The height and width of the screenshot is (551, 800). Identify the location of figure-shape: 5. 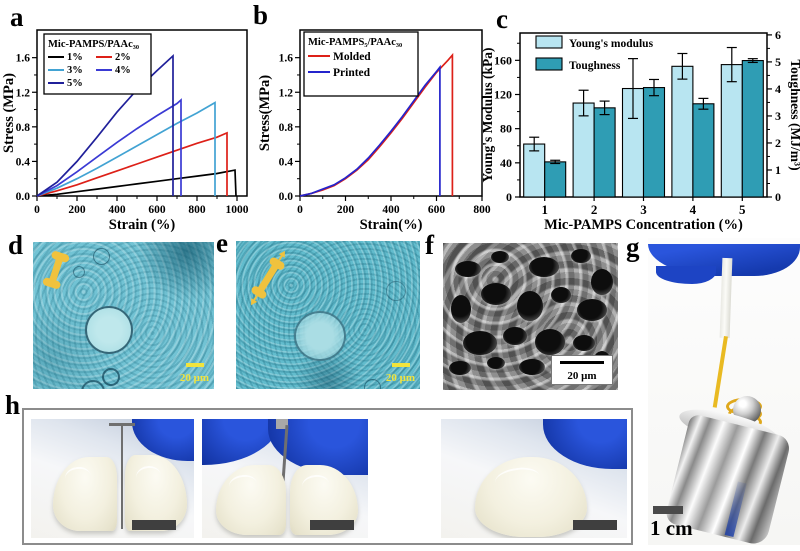
(778, 62).